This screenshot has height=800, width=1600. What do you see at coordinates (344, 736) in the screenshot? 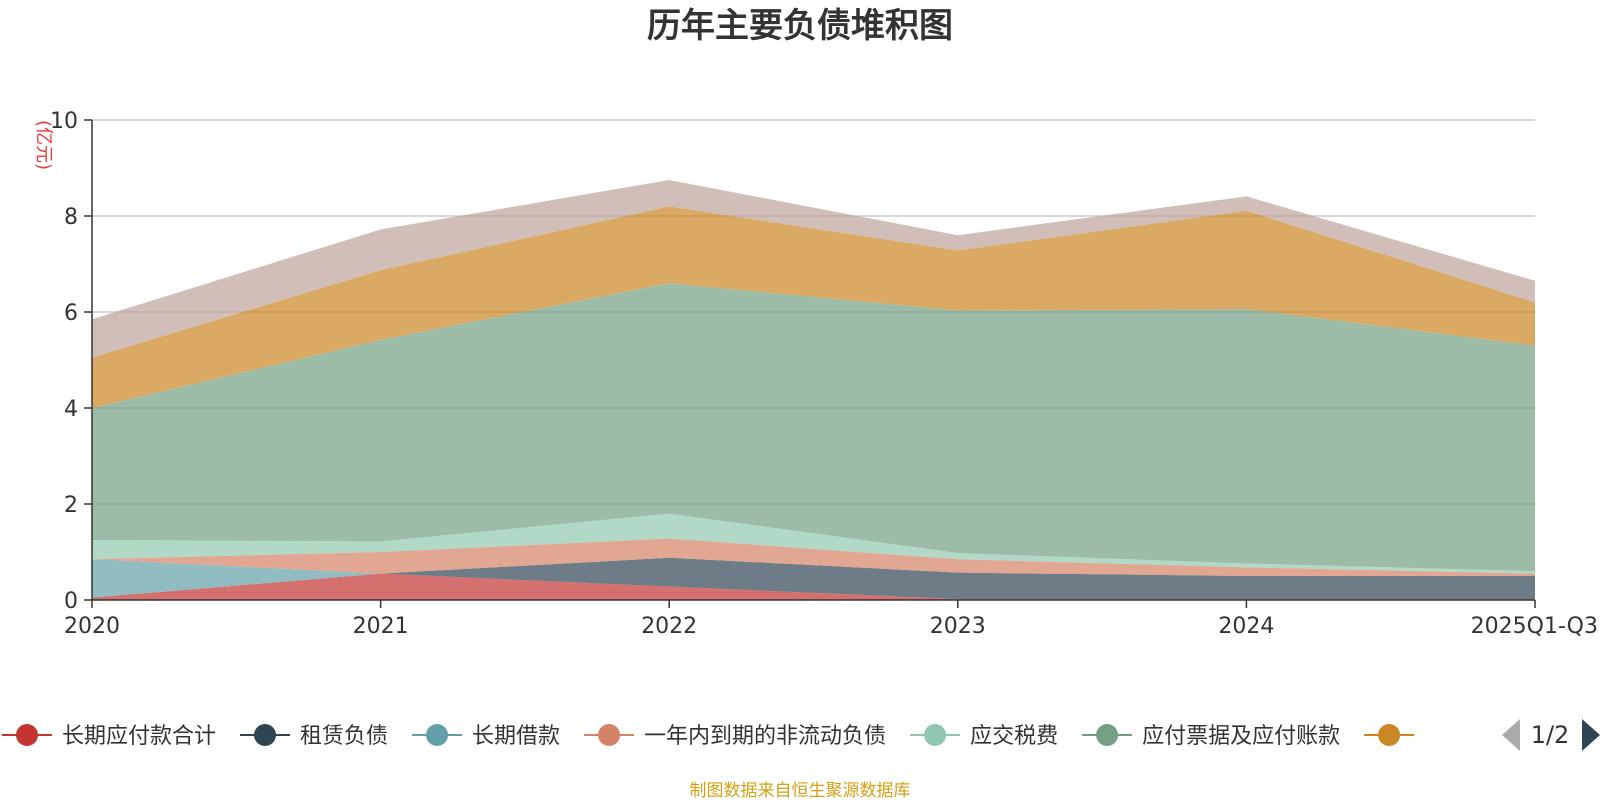
I see `legend-label: 租赁负债` at bounding box center [344, 736].